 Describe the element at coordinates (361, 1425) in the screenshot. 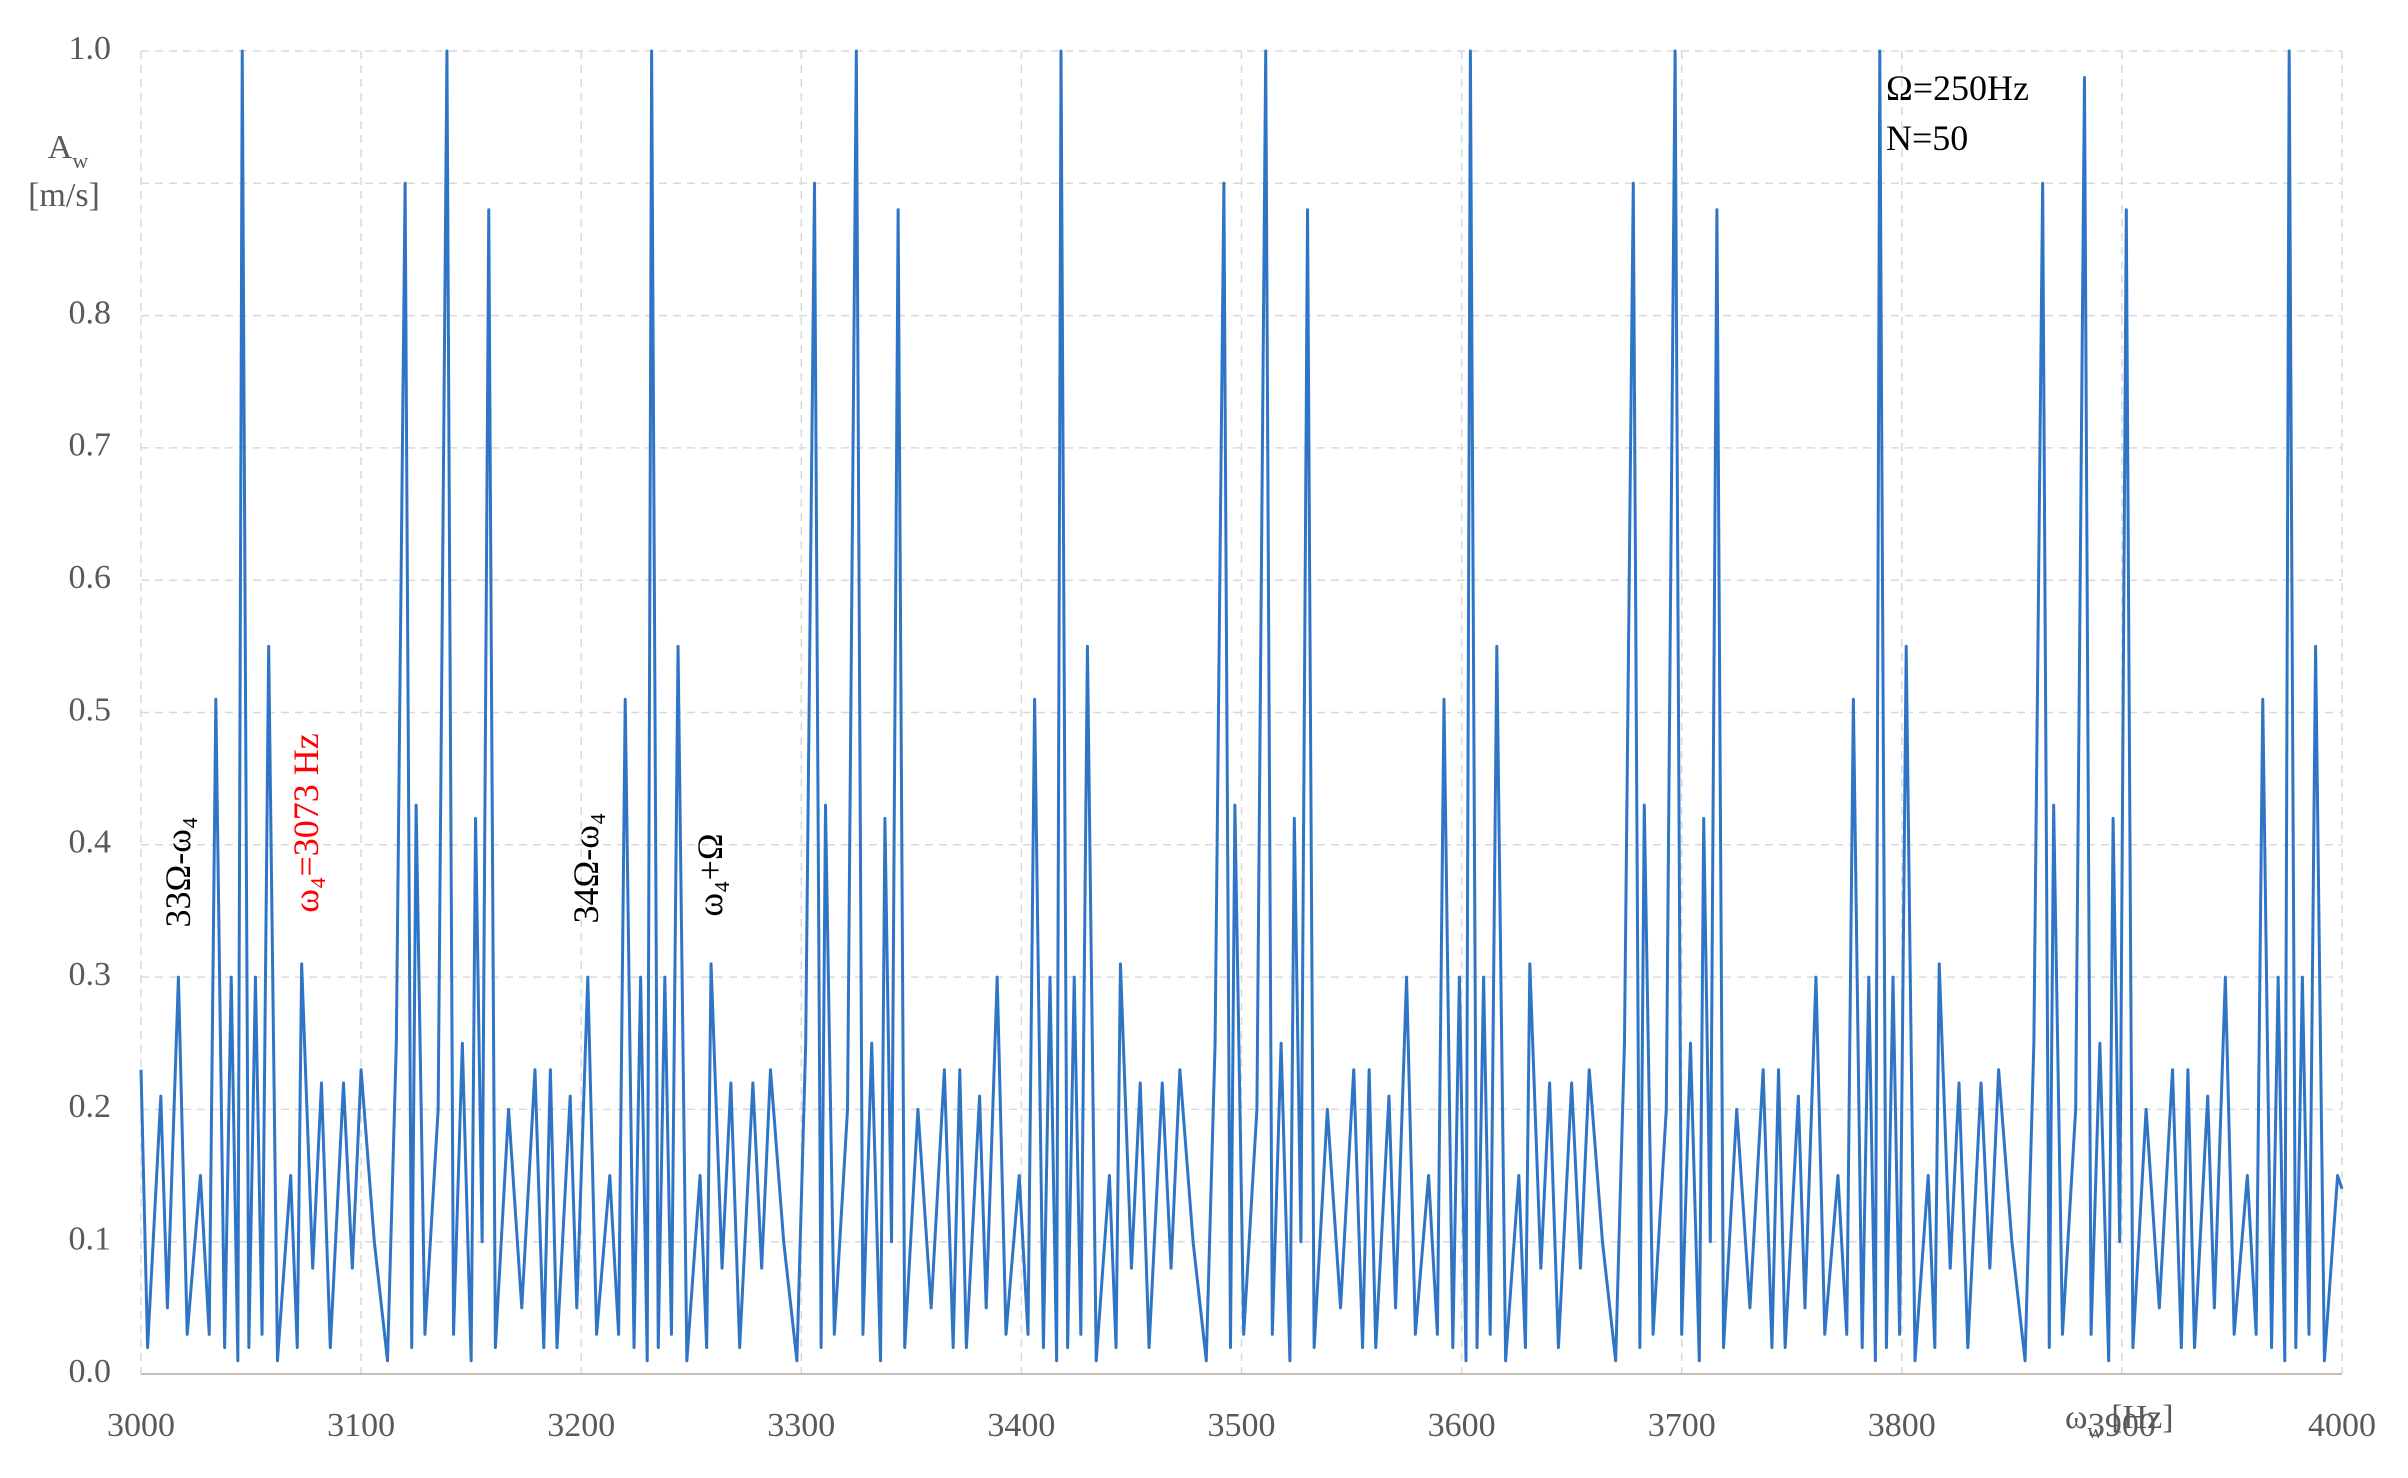

I see `x-tick-label: 3100` at that location.